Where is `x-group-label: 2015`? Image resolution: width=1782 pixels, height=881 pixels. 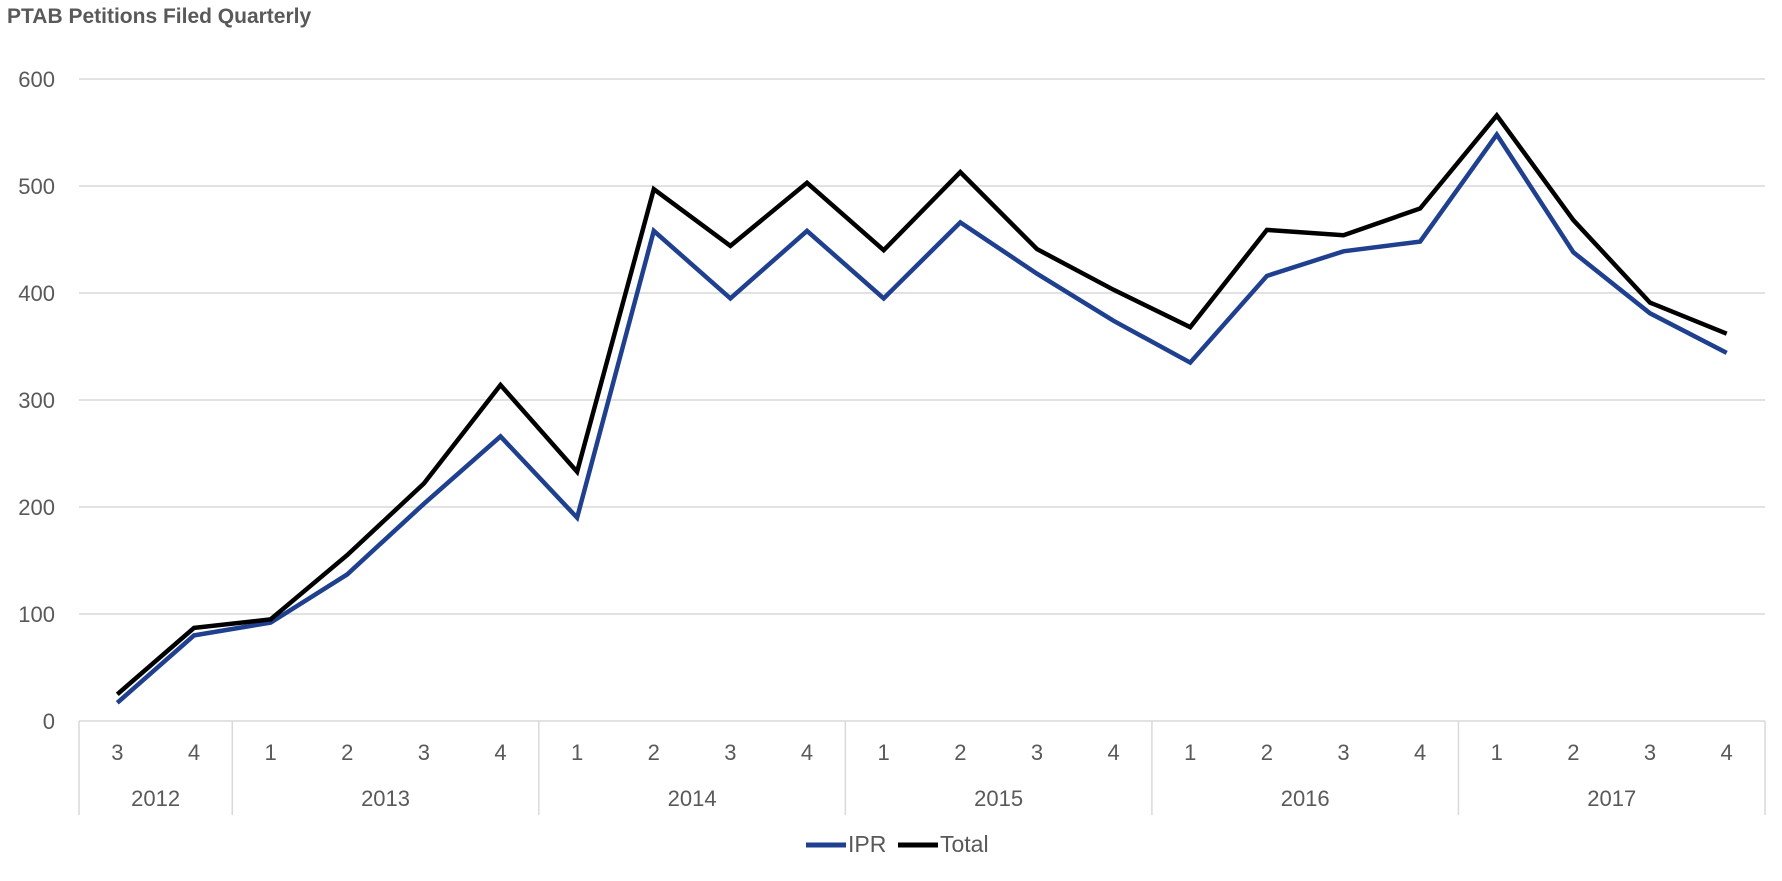
x-group-label: 2015 is located at coordinates (998, 798).